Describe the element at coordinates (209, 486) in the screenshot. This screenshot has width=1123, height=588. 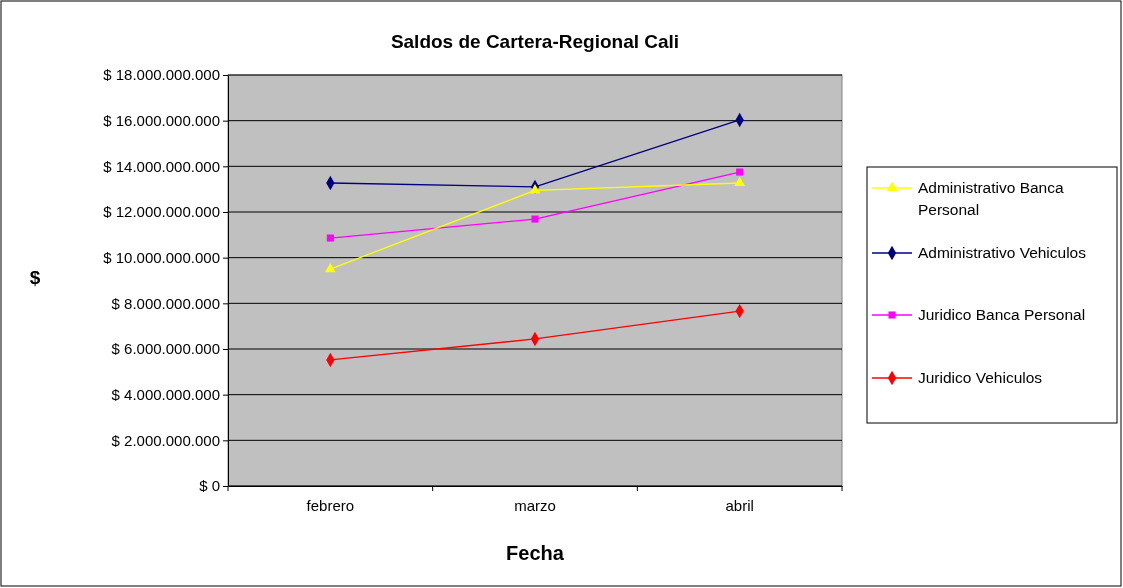
I see `y-tick-label: $ 0` at that location.